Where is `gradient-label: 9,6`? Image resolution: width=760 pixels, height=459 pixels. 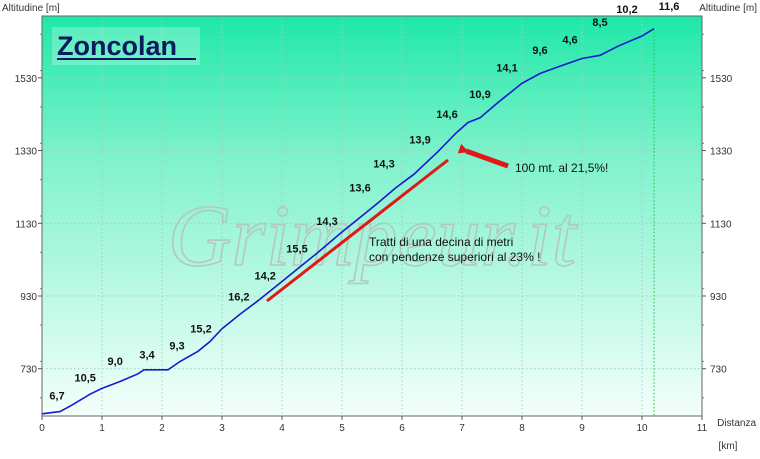 gradient-label: 9,6 is located at coordinates (539, 51).